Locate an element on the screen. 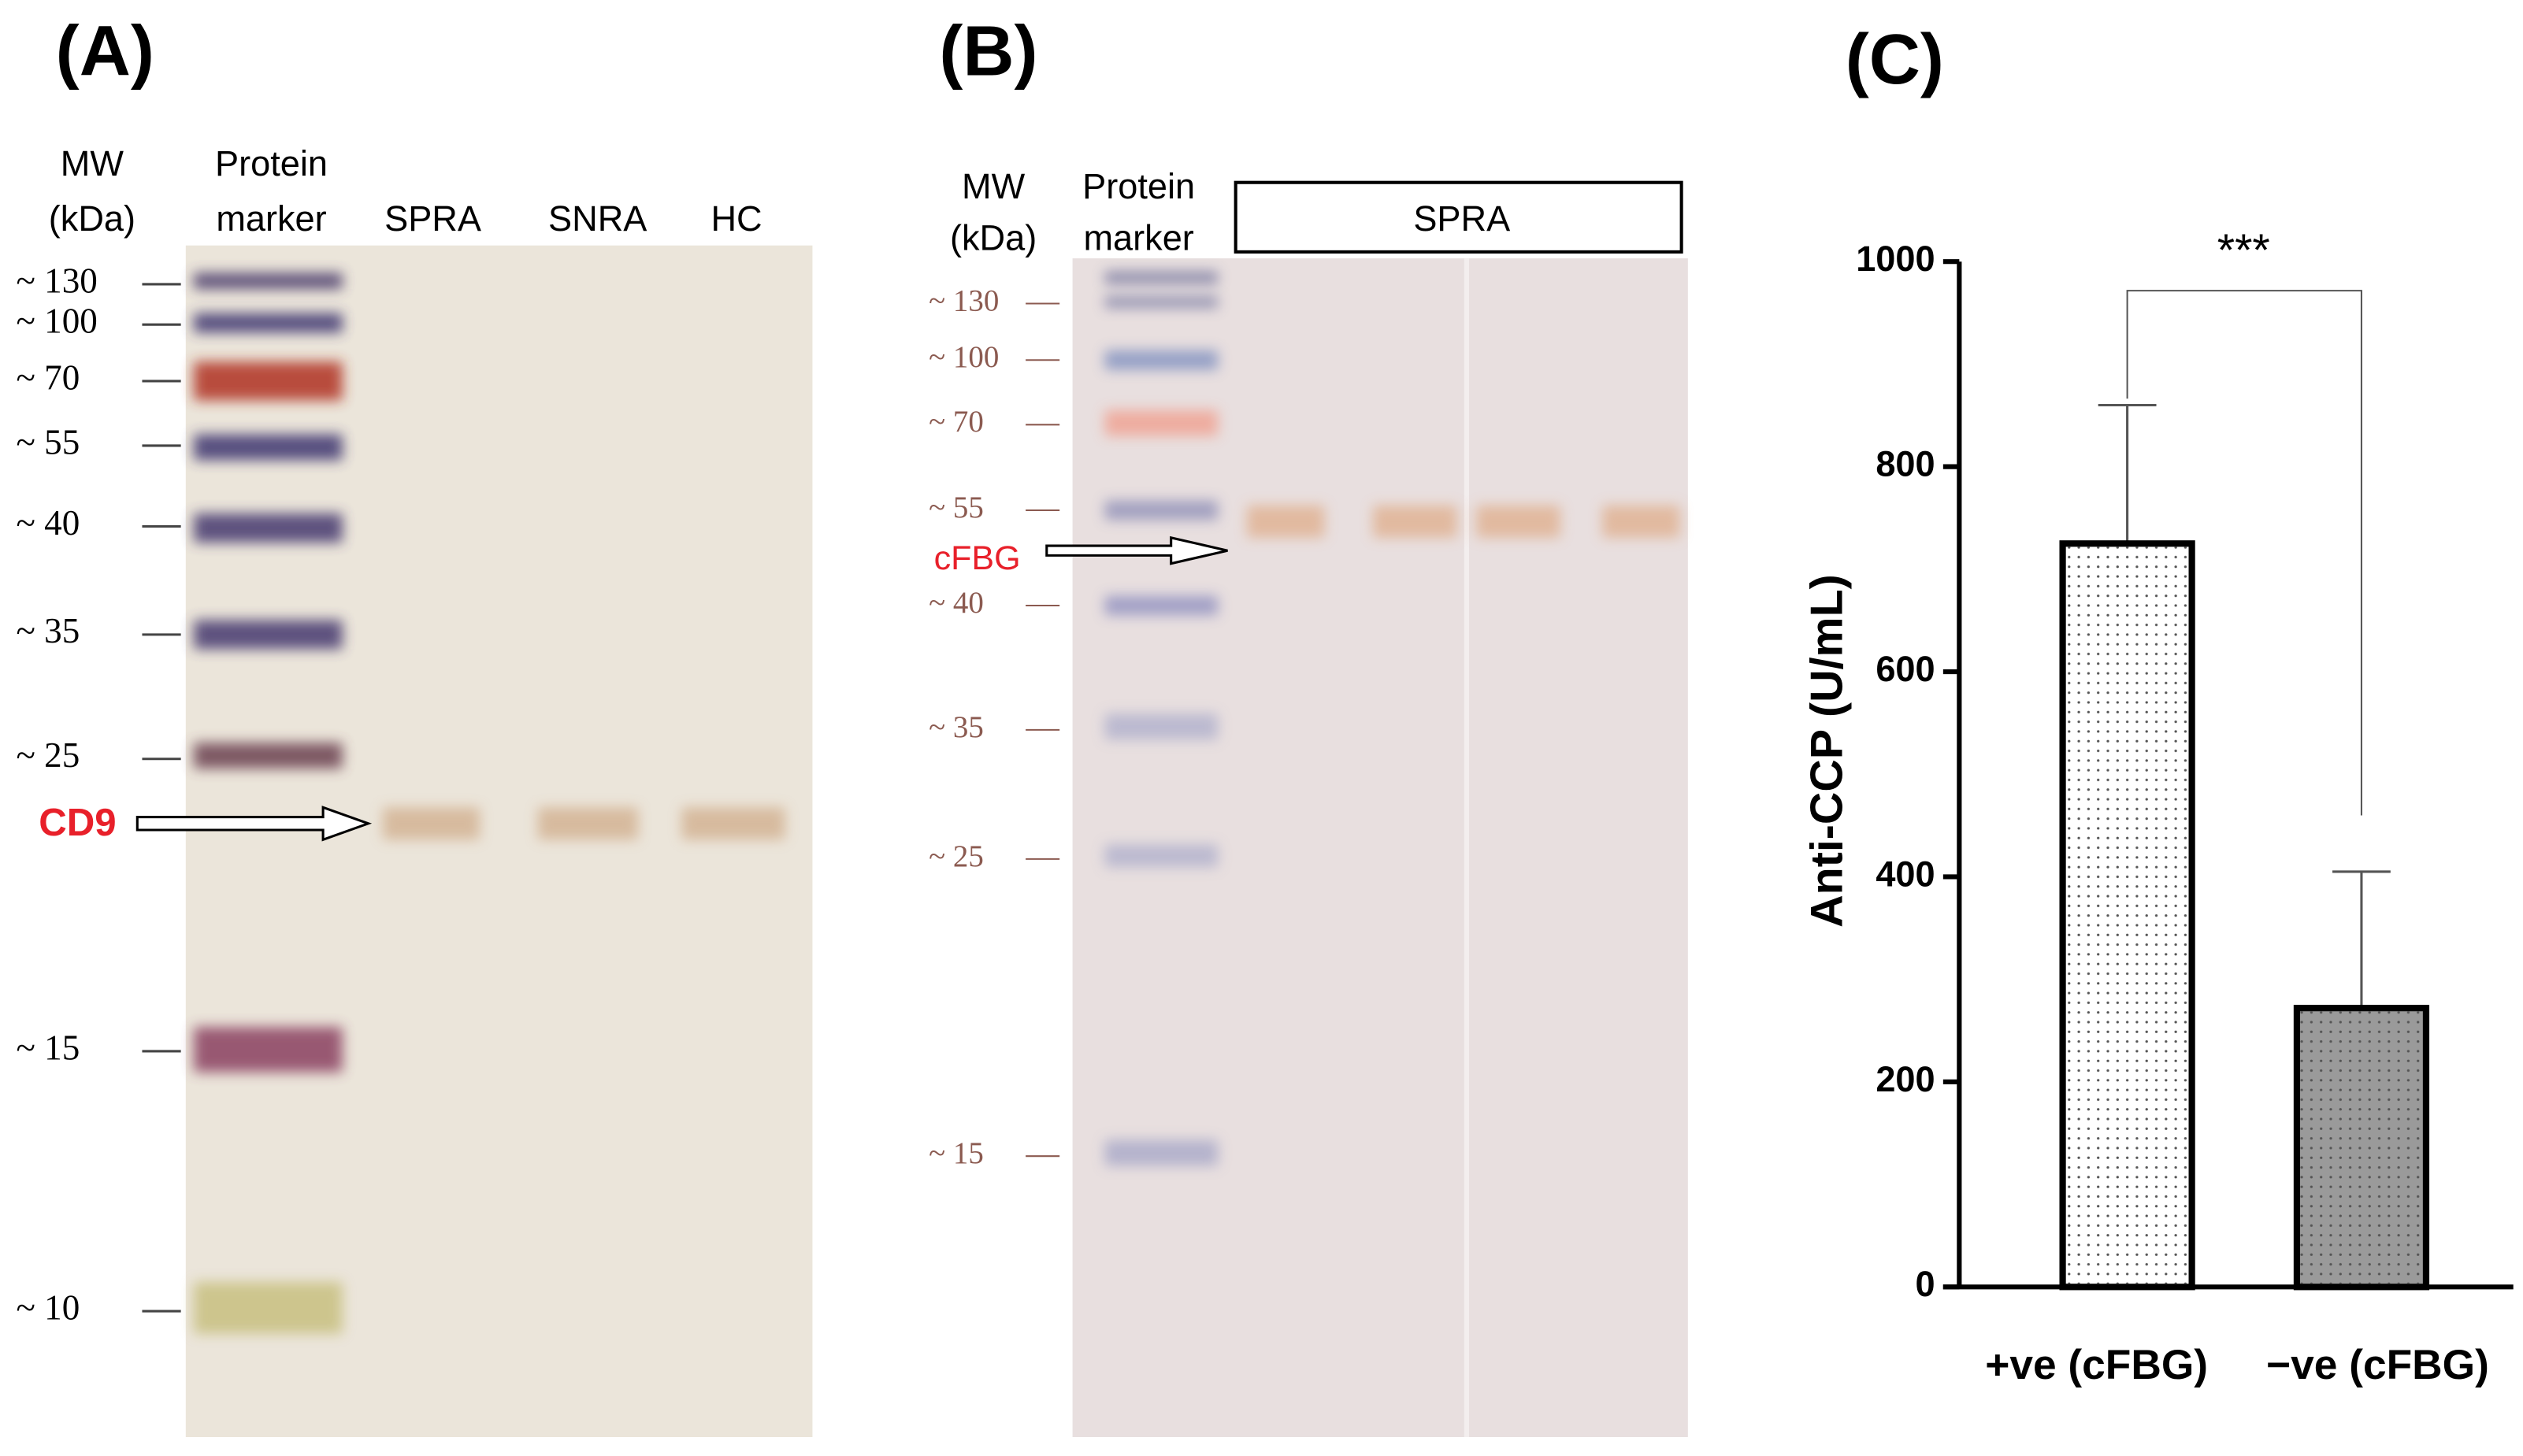 This screenshot has width=2523, height=1456. sample-group-box is located at coordinates (1458, 217).